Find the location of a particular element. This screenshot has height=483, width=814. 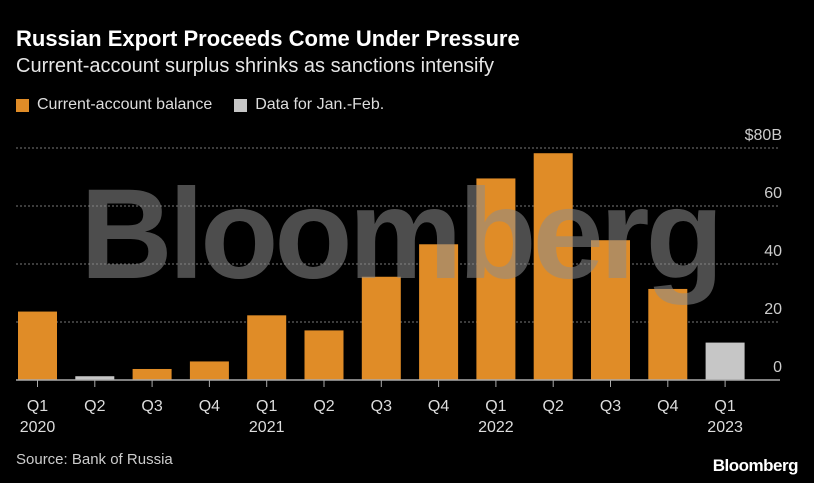

y-tick-label: 60 is located at coordinates (773, 193).